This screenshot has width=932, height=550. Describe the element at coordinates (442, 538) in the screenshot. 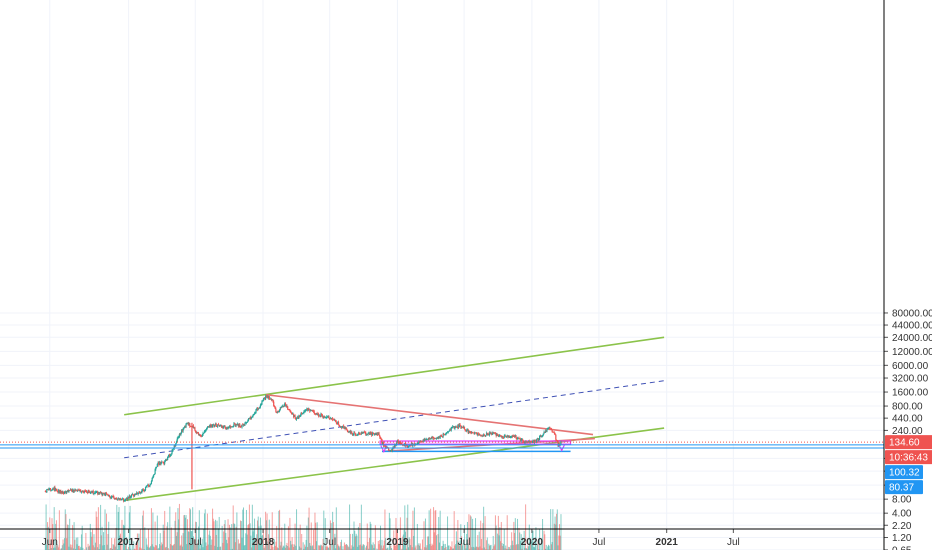

I see `time-axis: Jun 2017 Jul 2018 Jul 2019 Jul 2020 Jul 2021 Jul` at that location.